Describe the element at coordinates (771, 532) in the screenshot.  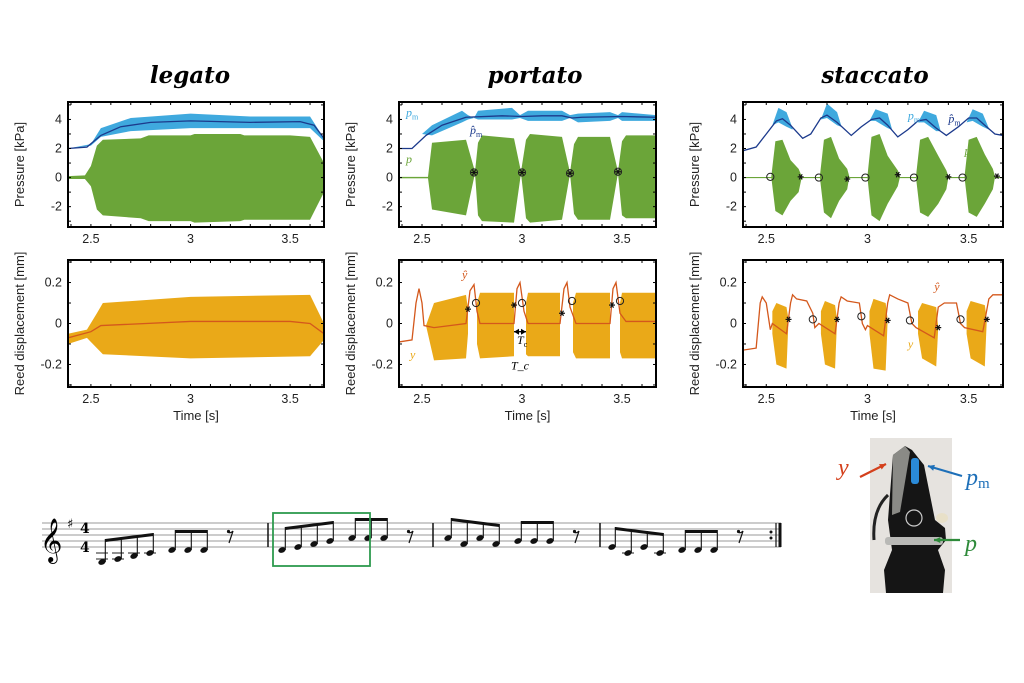
I see `repeat-dot` at that location.